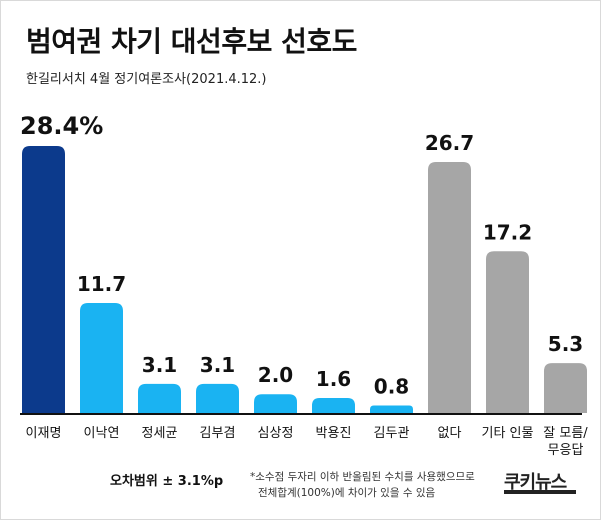  Describe the element at coordinates (217, 365) in the screenshot. I see `value-label-4: 3.1` at that location.